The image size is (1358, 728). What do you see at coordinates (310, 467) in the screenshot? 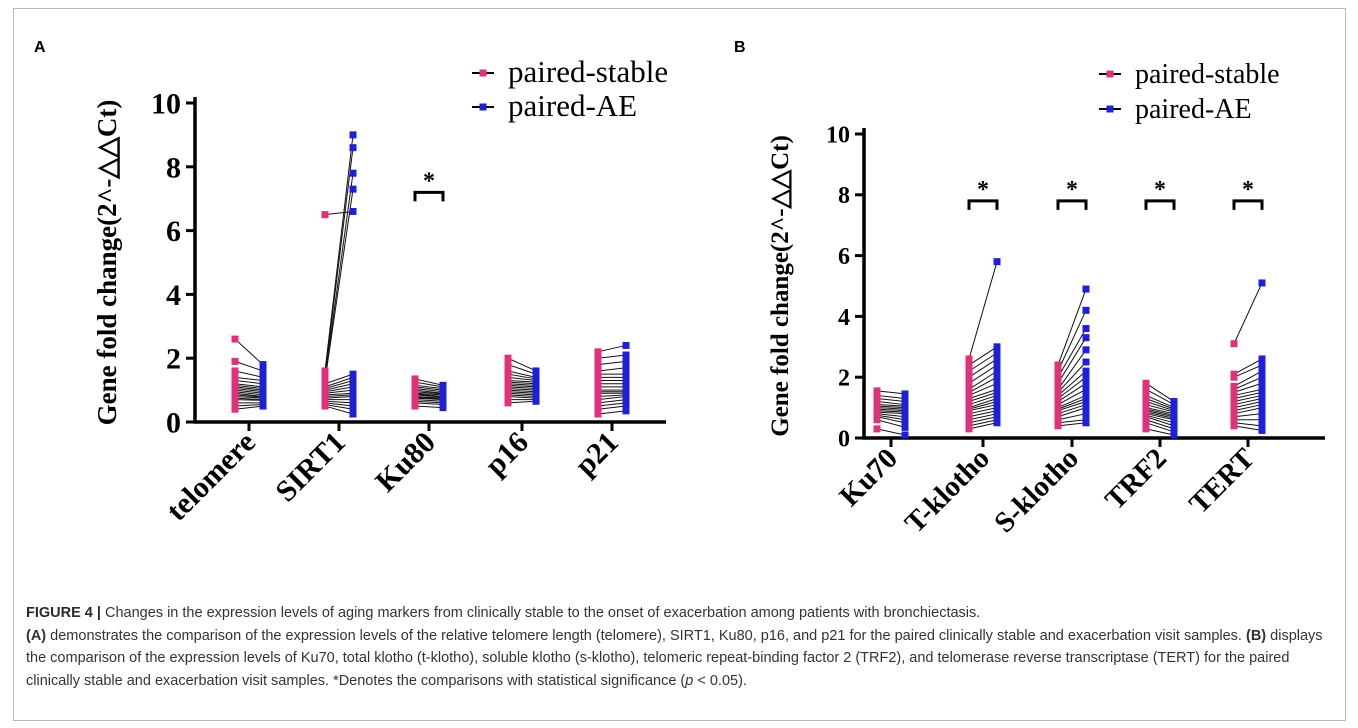
I see `x-tick-label-sirt1: SIRT1` at bounding box center [310, 467].